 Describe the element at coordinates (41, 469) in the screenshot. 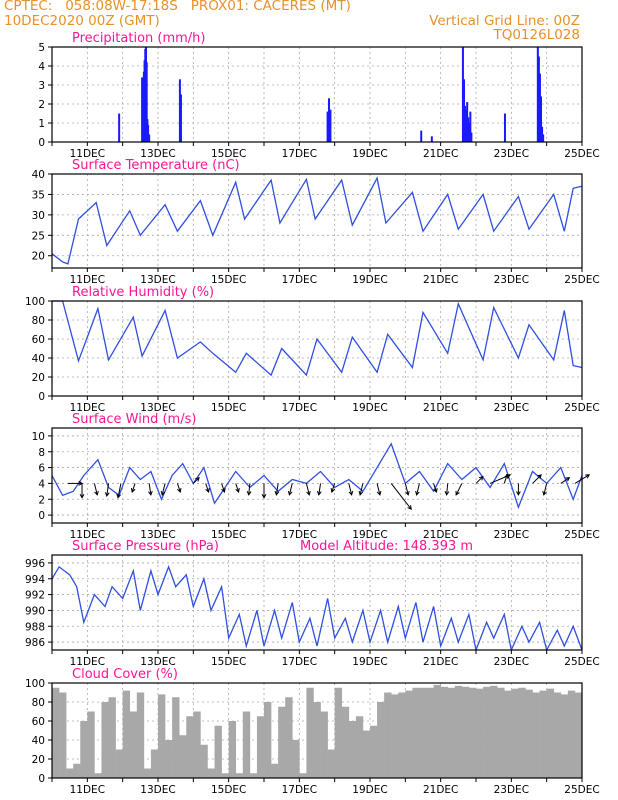

I see `y-tick-label: 6` at that location.